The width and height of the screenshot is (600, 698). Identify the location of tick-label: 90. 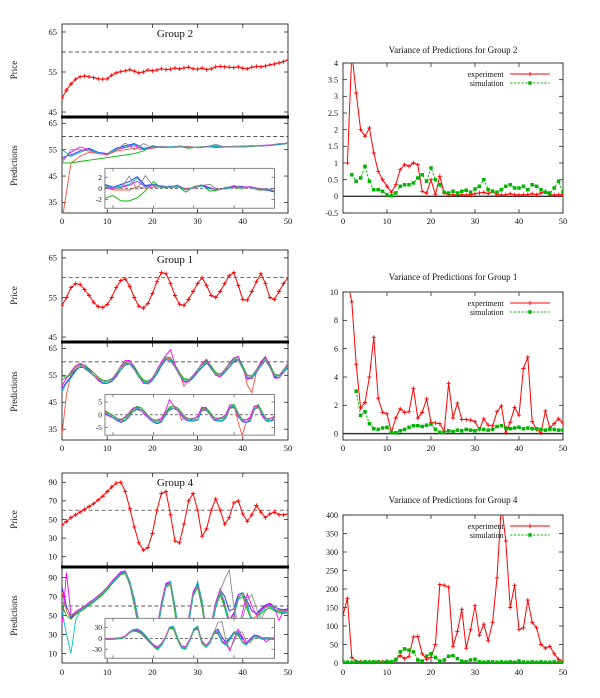
(53, 577).